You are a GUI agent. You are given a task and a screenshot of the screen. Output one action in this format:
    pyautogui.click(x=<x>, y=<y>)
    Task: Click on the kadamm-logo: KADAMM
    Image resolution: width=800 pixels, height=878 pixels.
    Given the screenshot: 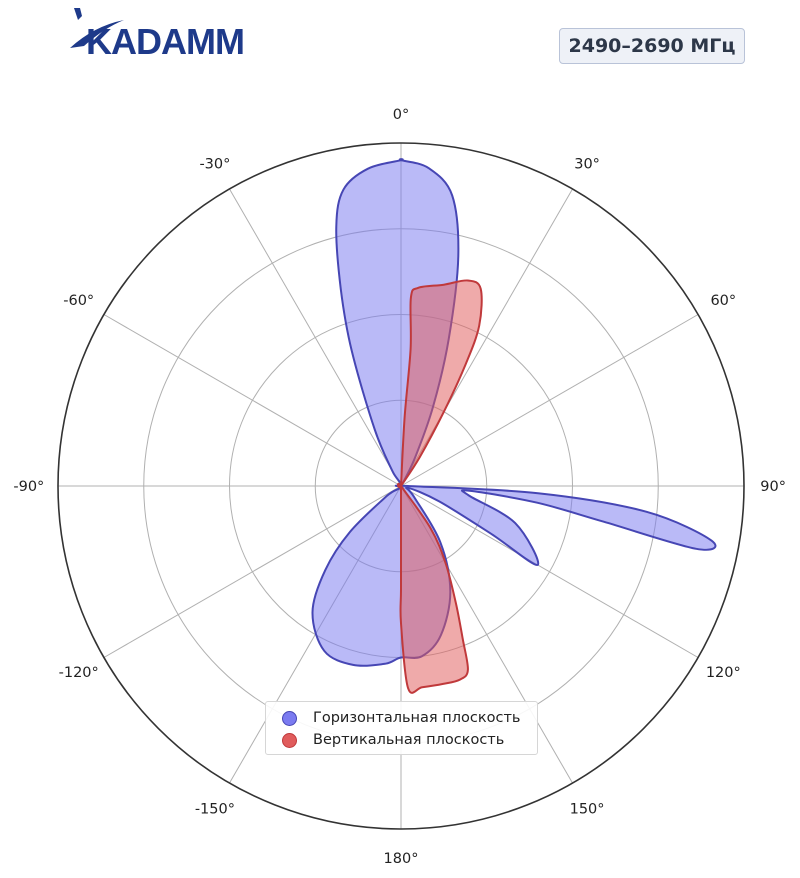 What is the action you would take?
    pyautogui.click(x=157, y=35)
    